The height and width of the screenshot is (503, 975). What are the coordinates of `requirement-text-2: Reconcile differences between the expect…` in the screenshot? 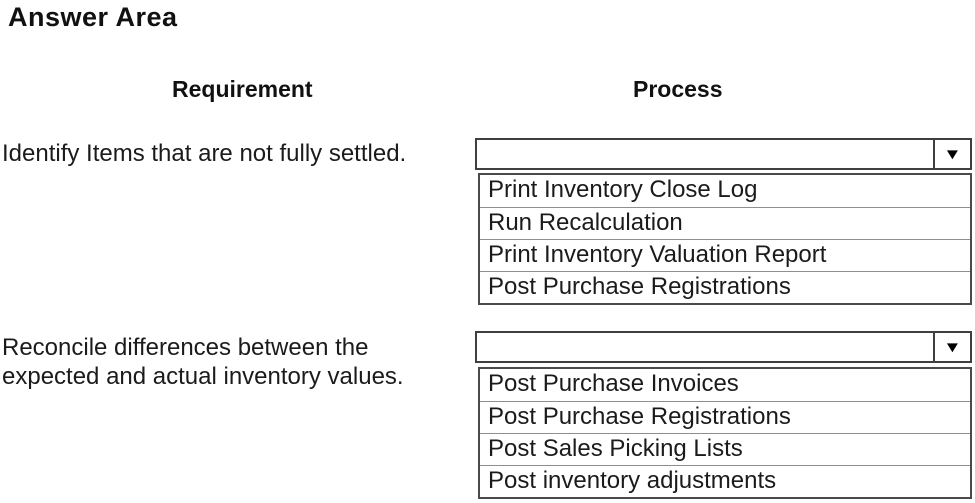 It's located at (203, 362).